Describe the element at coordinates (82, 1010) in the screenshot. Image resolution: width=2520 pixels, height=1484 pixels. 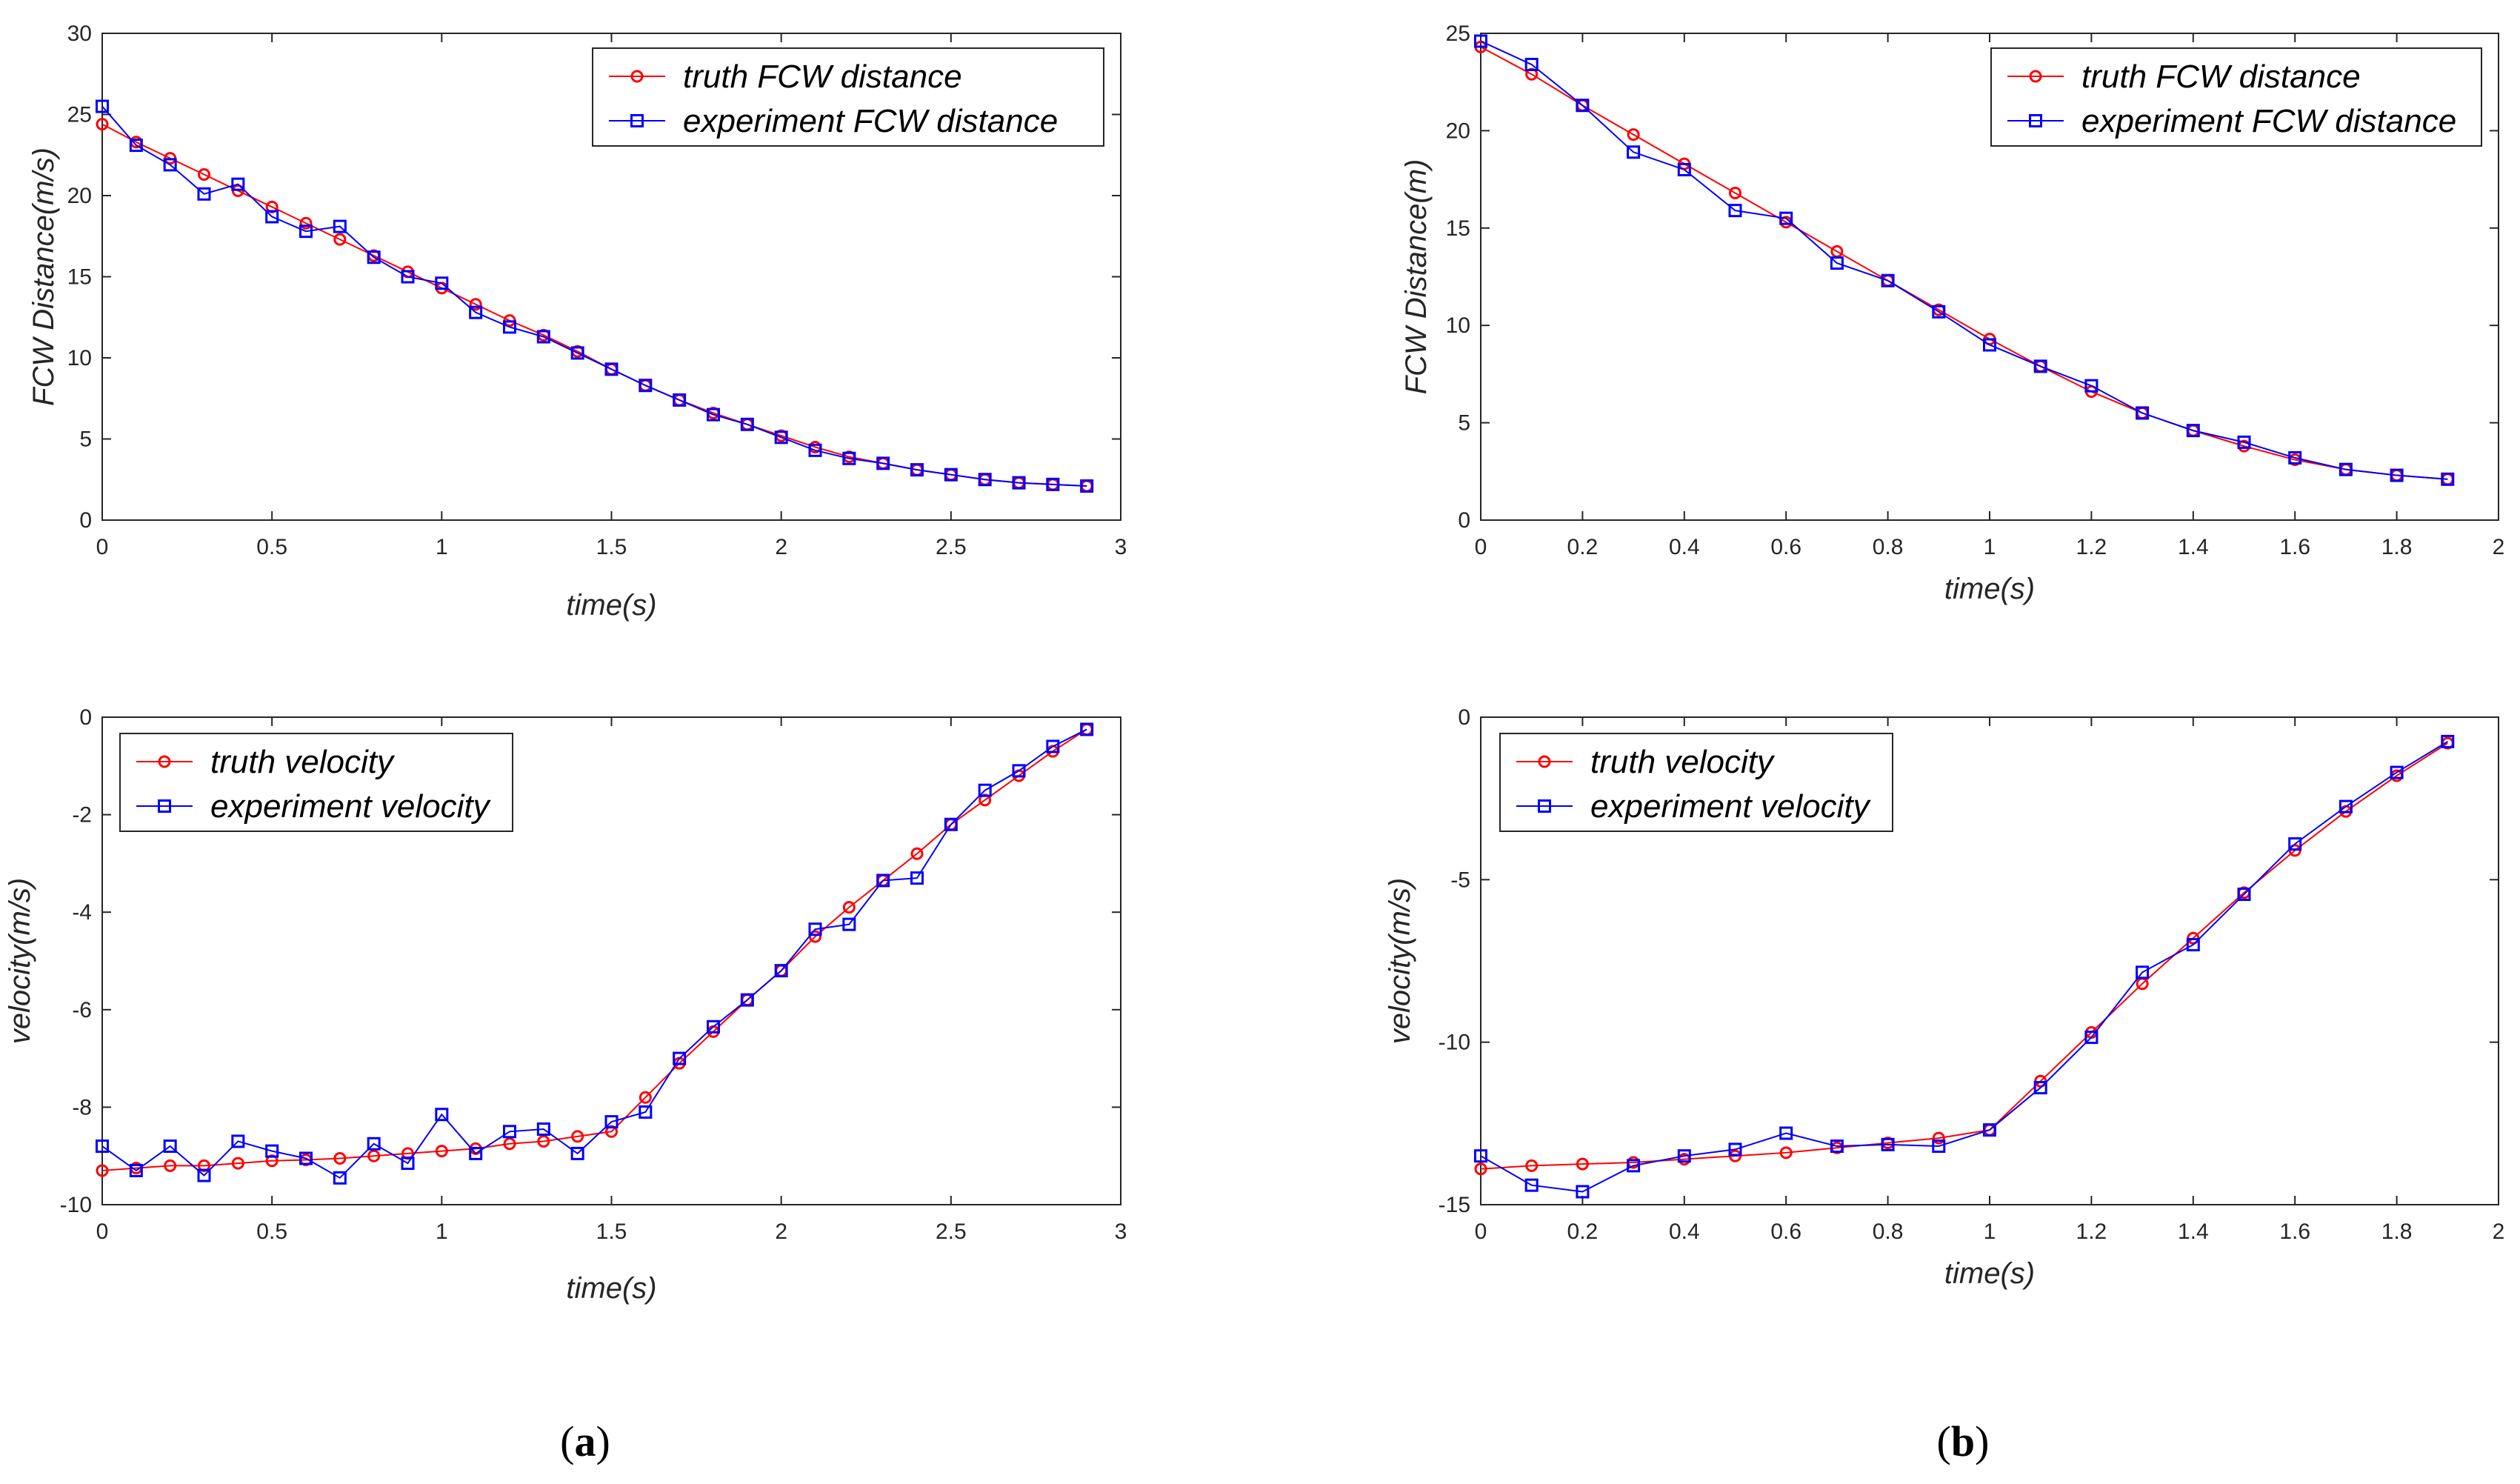
I see `y-tick-label: -6` at that location.